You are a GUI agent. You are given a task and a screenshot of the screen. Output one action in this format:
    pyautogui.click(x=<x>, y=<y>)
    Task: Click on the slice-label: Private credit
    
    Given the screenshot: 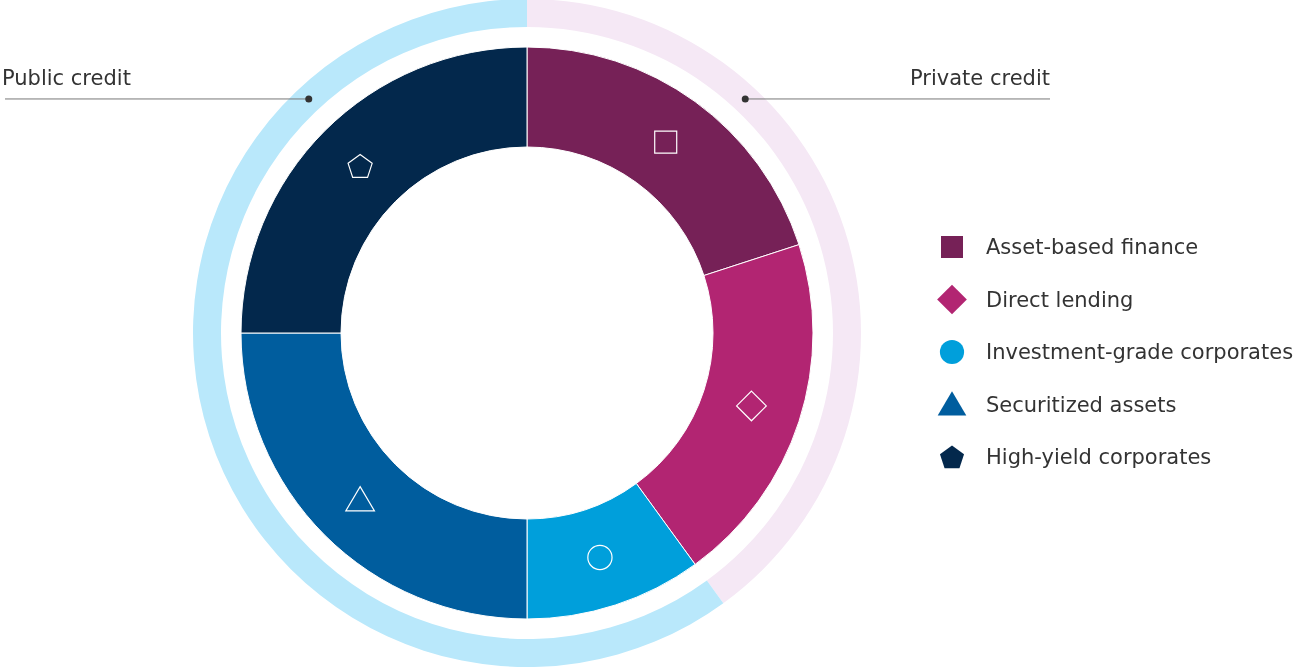 What is the action you would take?
    pyautogui.click(x=980, y=77)
    